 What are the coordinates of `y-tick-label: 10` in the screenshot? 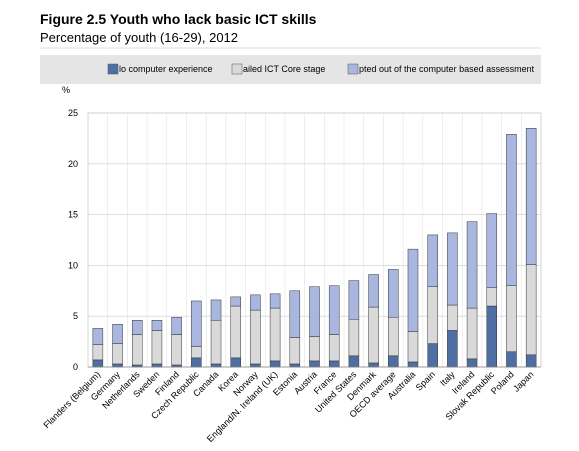 It's located at (73, 265).